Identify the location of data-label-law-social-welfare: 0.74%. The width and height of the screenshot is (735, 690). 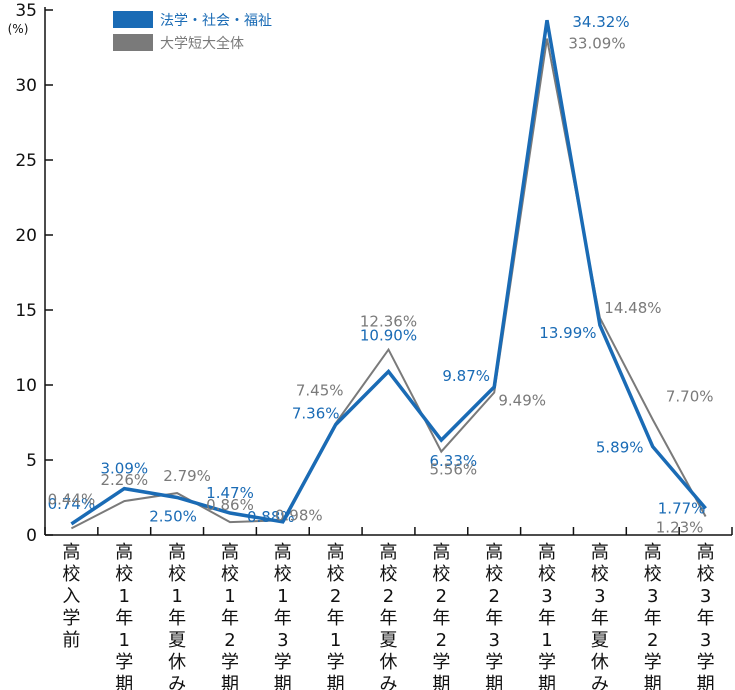
(72, 504).